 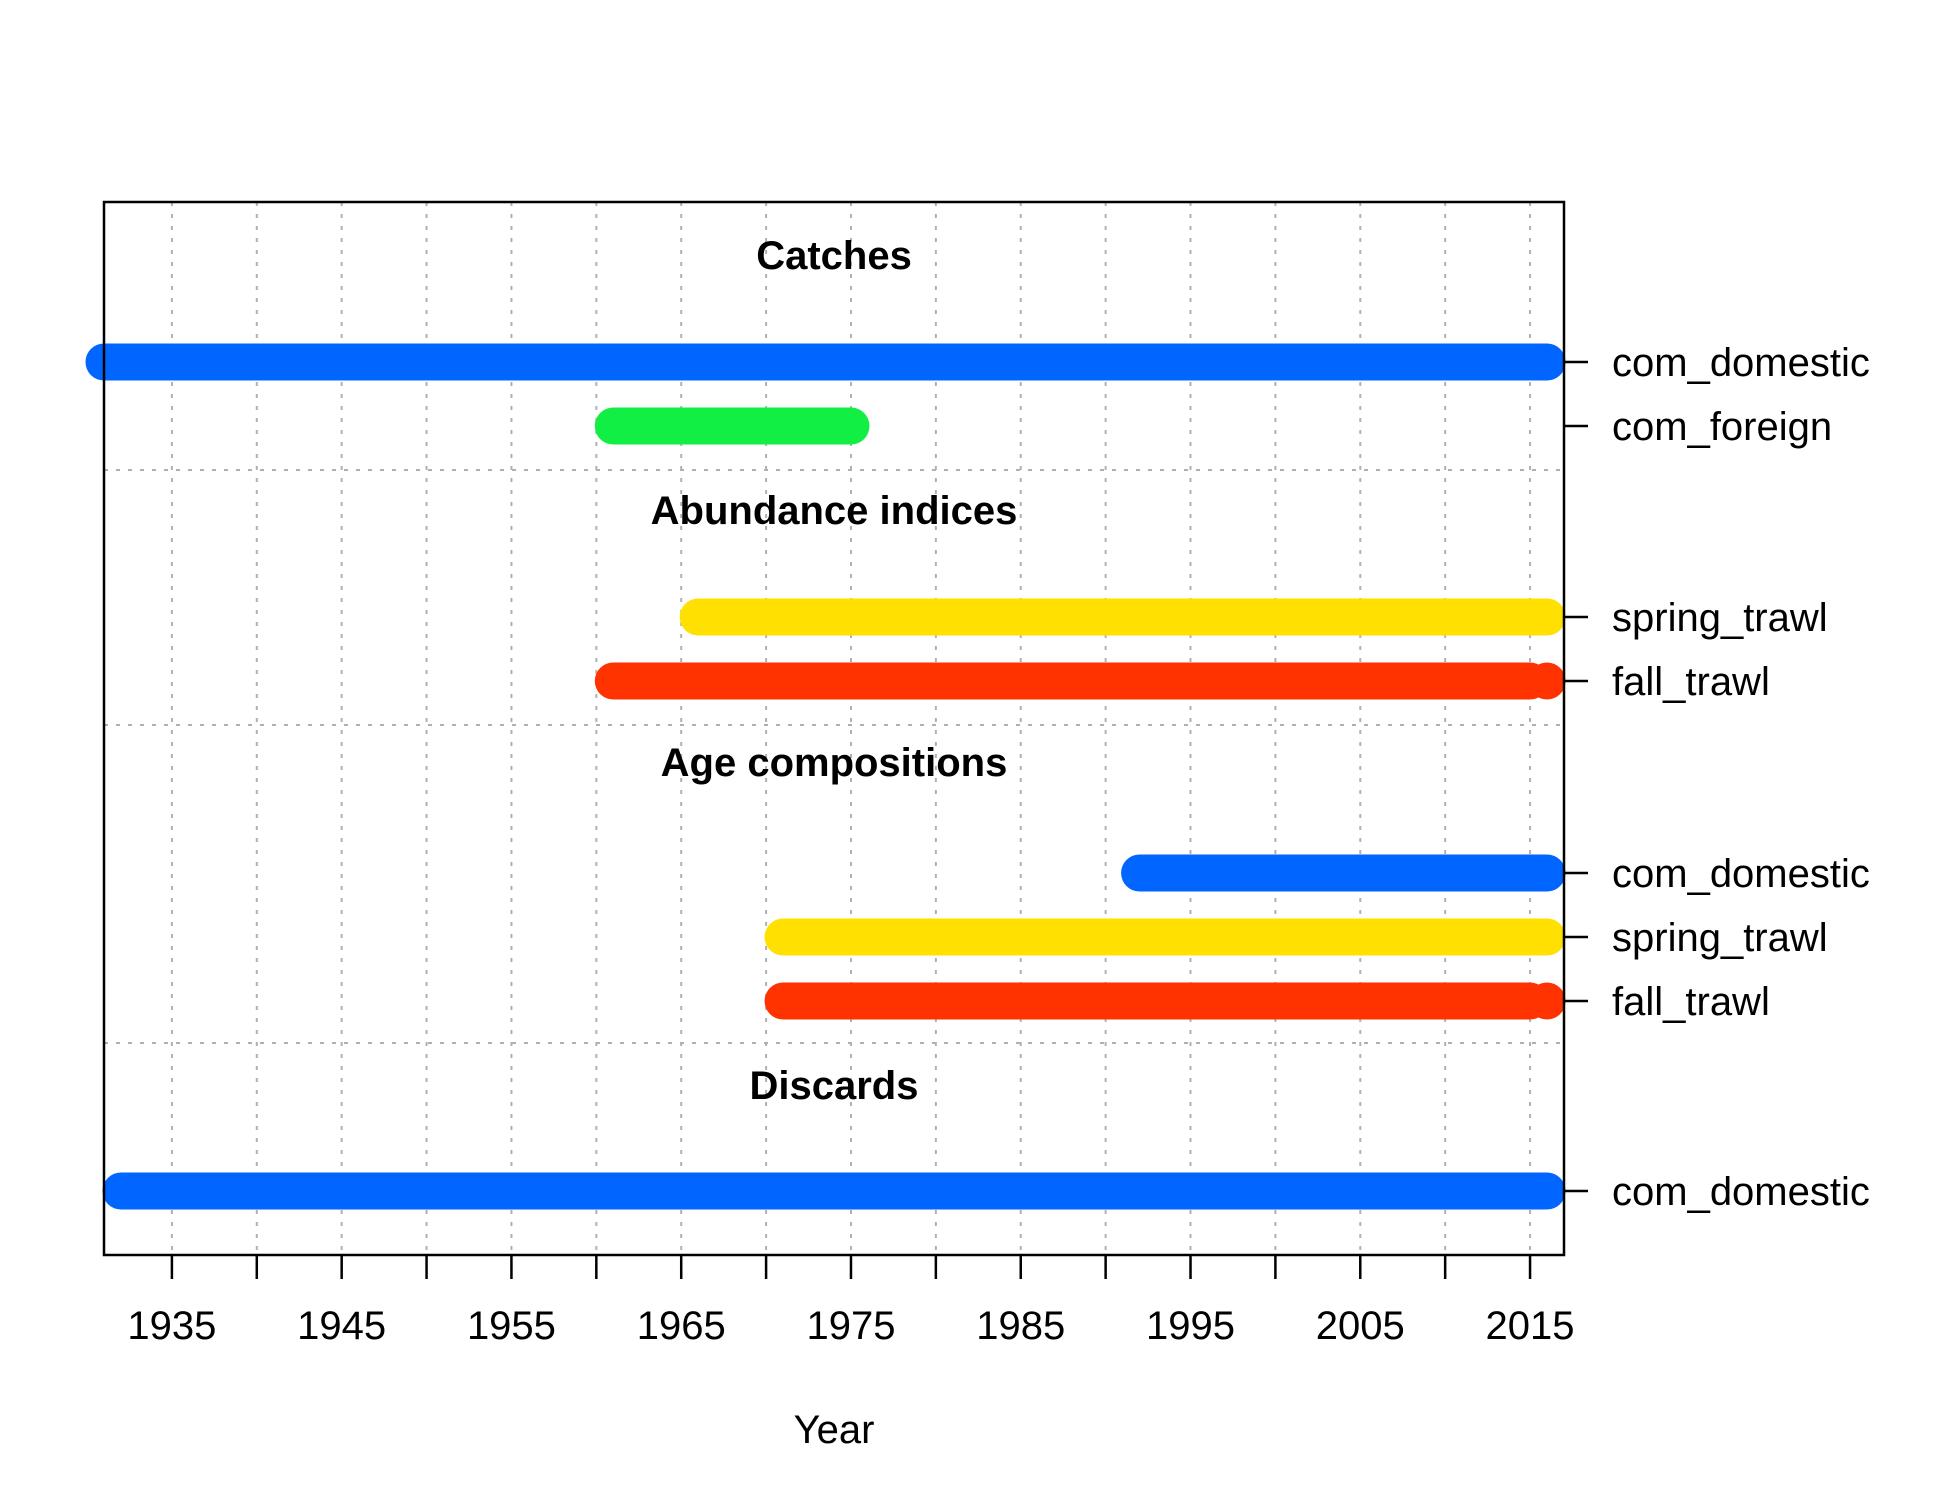 I want to click on x-tick-label-1995: 1995, so click(x=1190, y=1326).